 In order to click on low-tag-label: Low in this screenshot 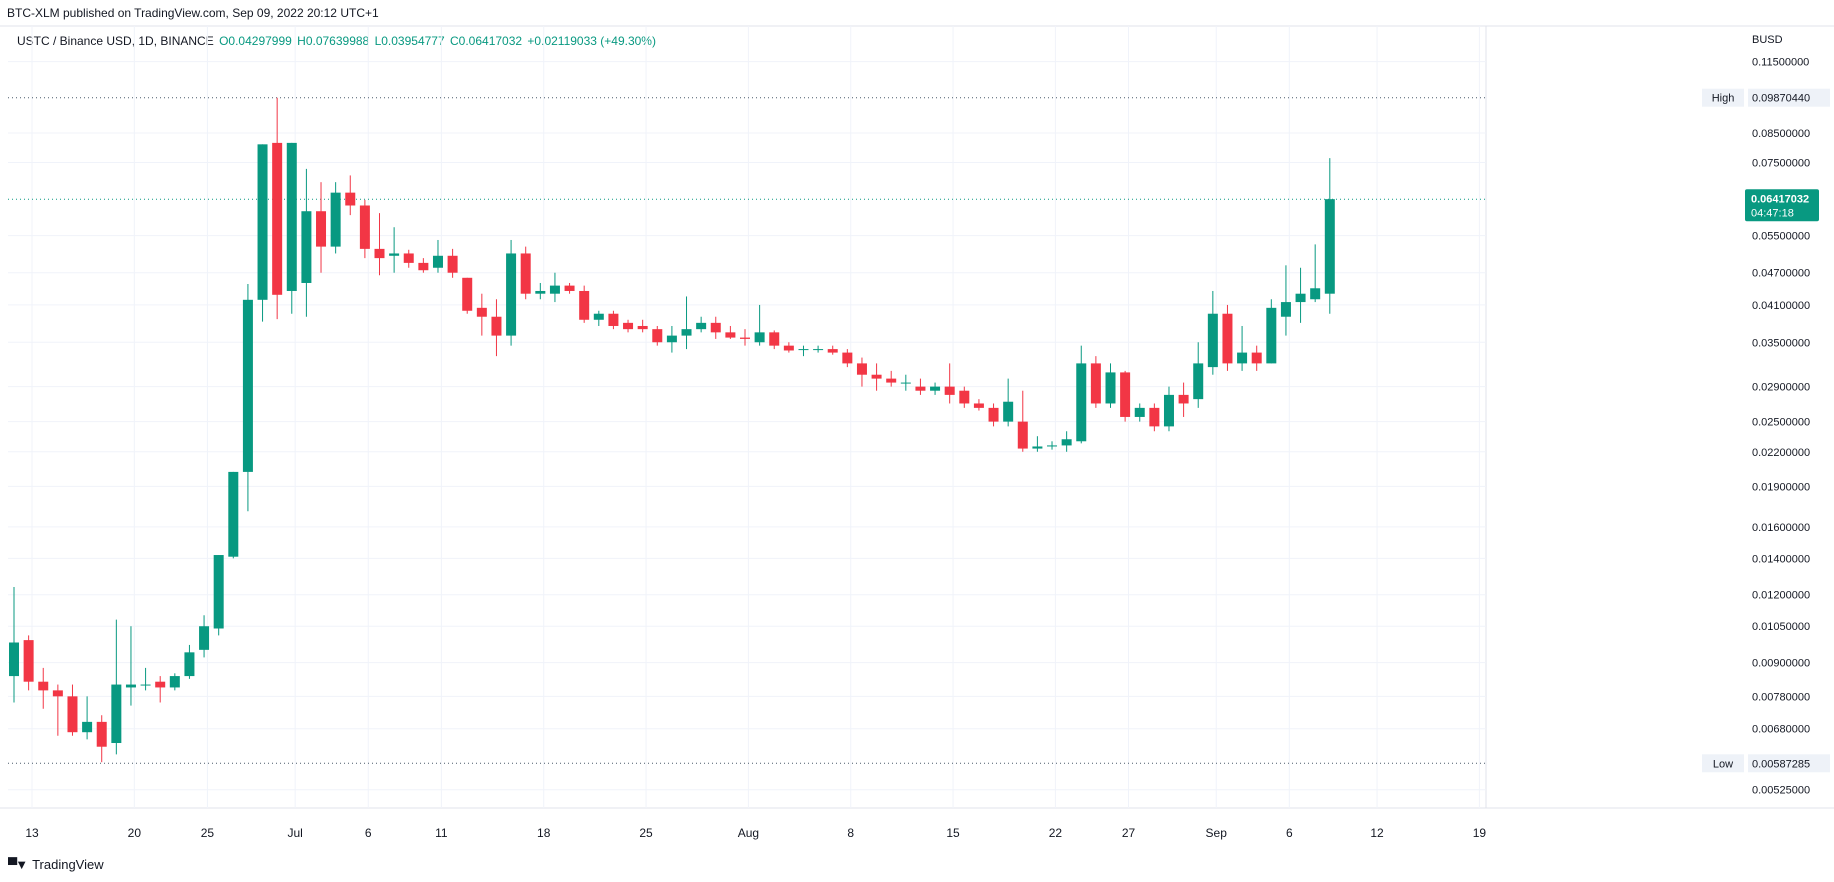, I will do `click(1723, 764)`.